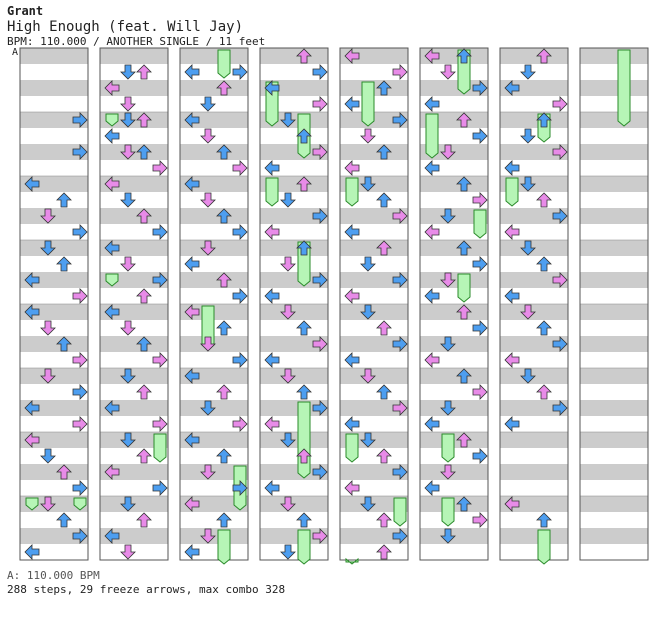 Image resolution: width=672 pixels, height=620 pixels. I want to click on bpm-summary: A: 110.000 BPM, so click(53, 575).